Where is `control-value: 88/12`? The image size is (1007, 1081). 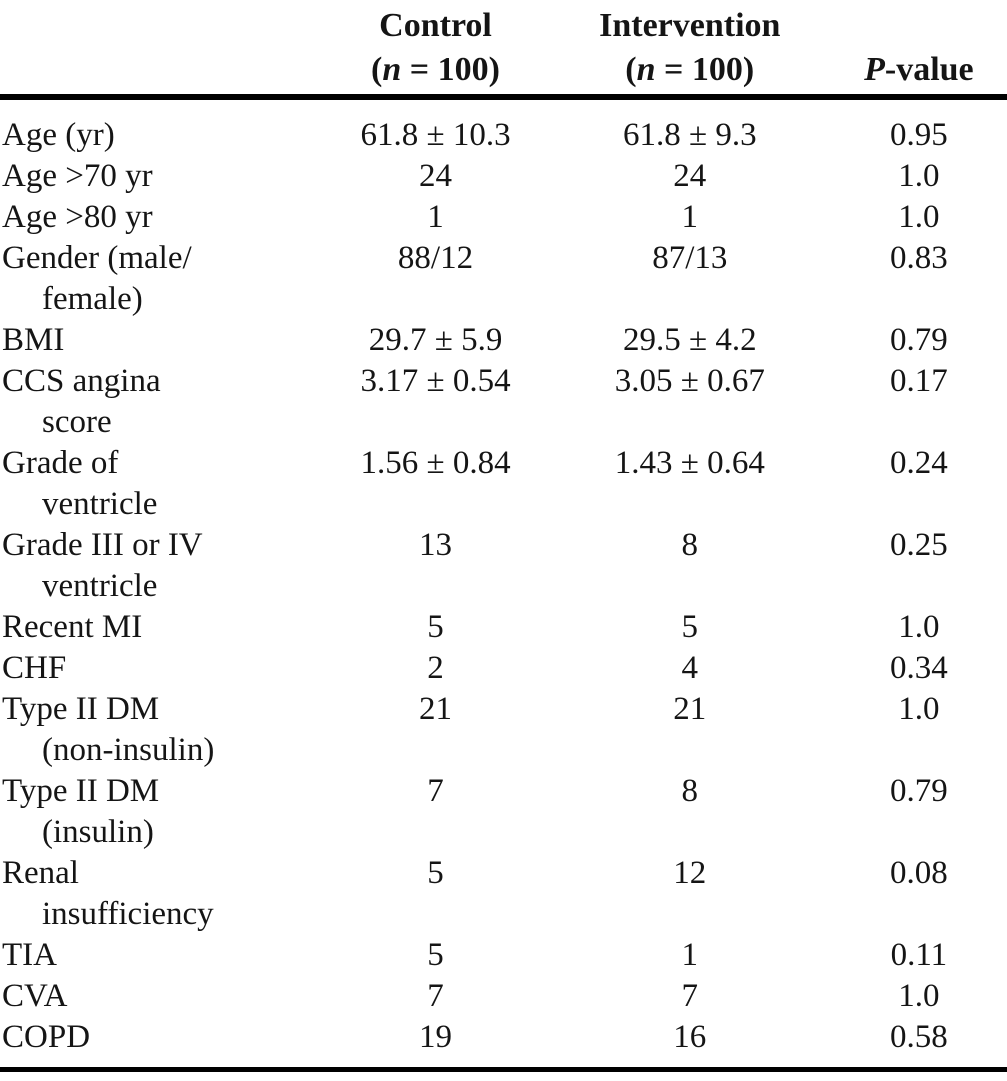
control-value: 88/12 is located at coordinates (435, 258).